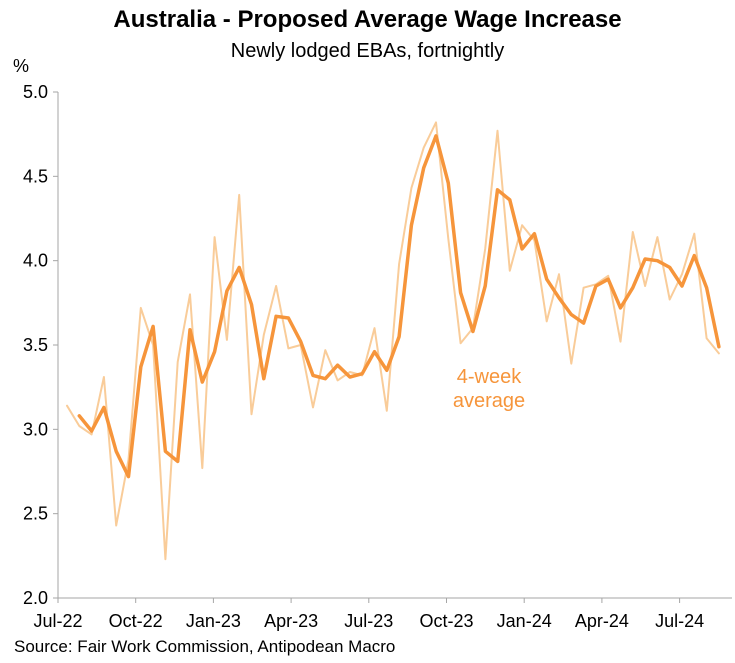 The height and width of the screenshot is (663, 735). I want to click on x-tick-label: Oct-23, so click(446, 621).